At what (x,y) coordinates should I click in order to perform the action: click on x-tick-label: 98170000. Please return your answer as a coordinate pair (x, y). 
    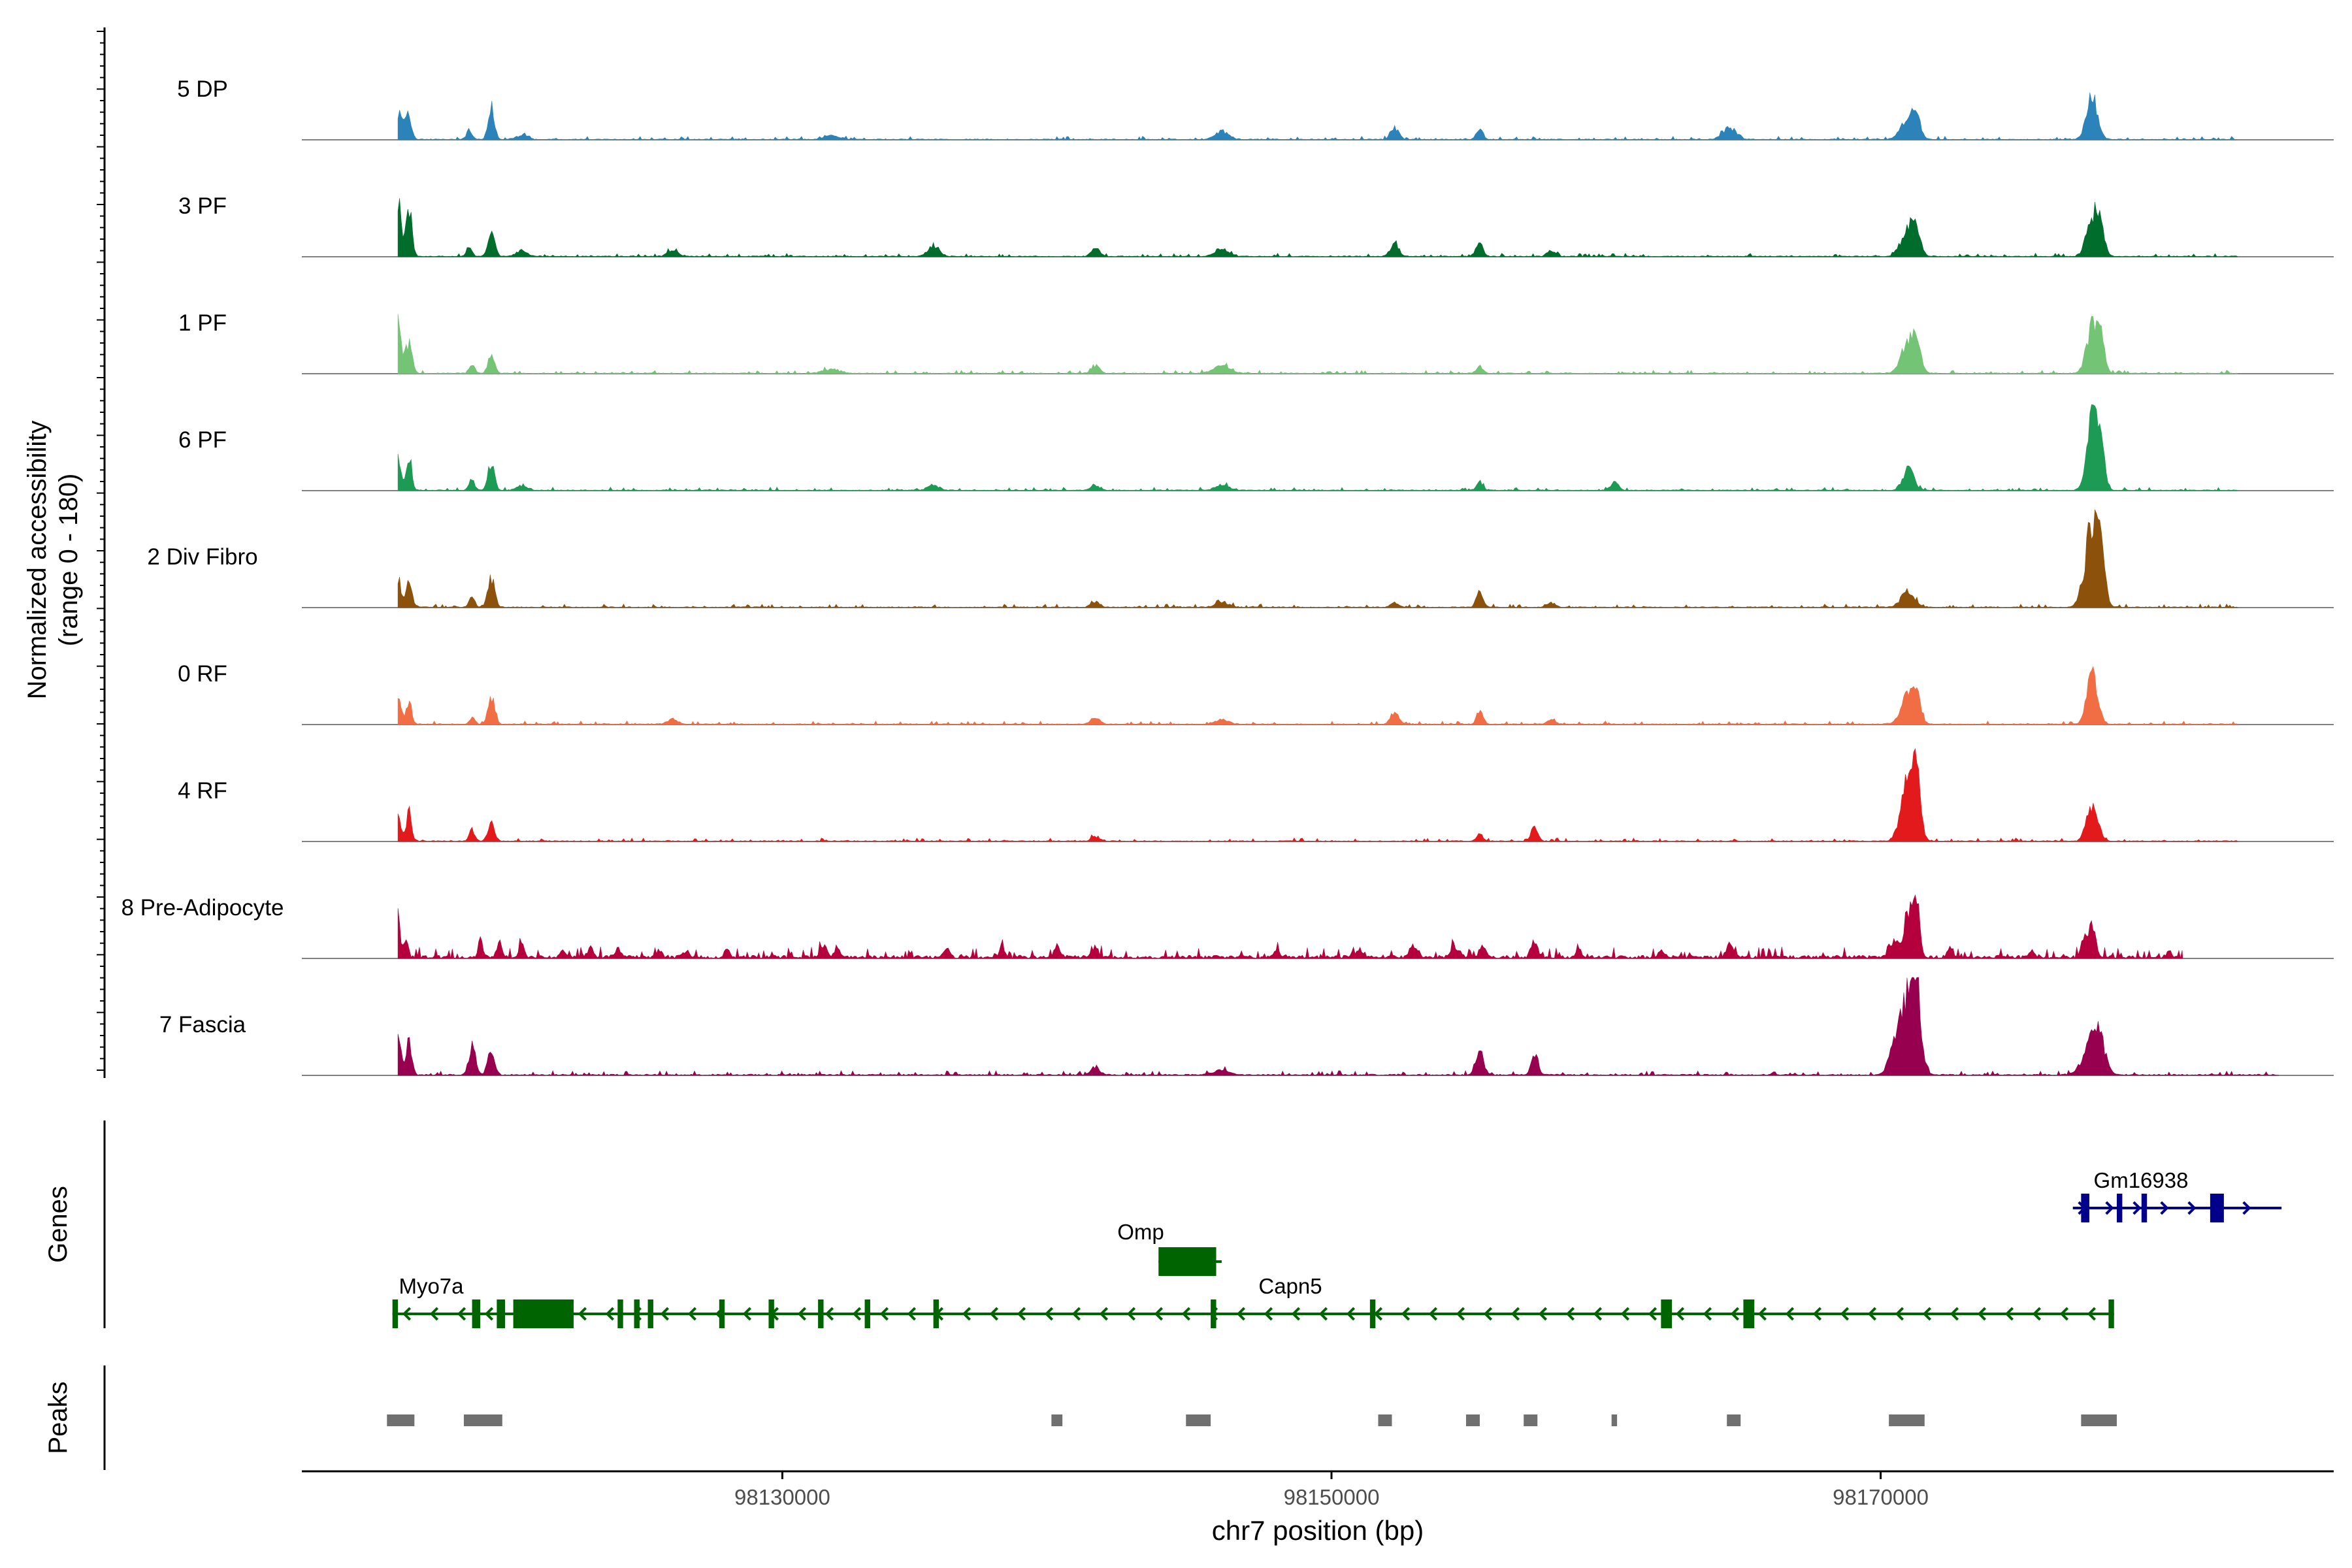
    Looking at the image, I should click on (1881, 1497).